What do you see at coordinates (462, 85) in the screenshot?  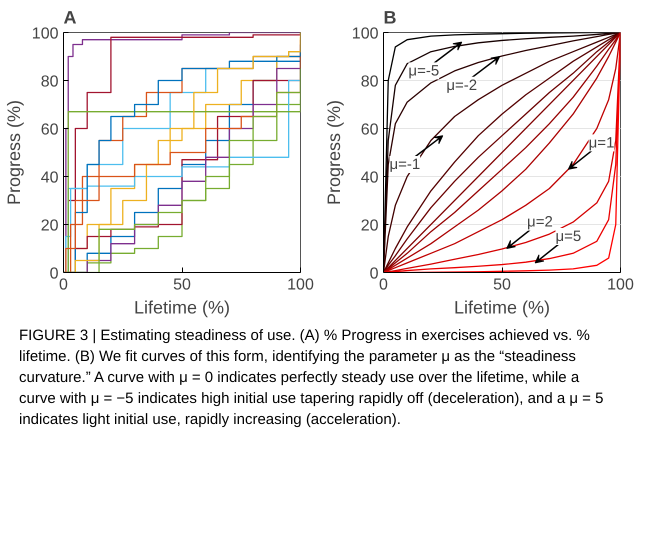 I see `annotation: μ=-2` at bounding box center [462, 85].